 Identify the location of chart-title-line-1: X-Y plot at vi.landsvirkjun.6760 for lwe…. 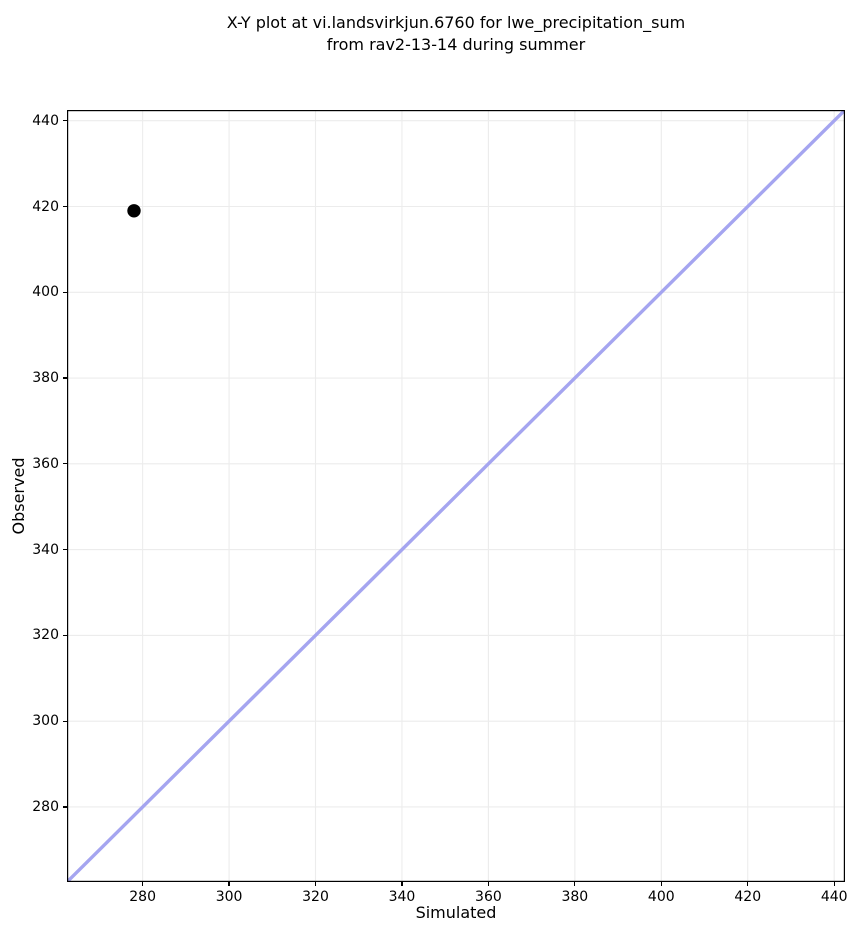
(456, 22).